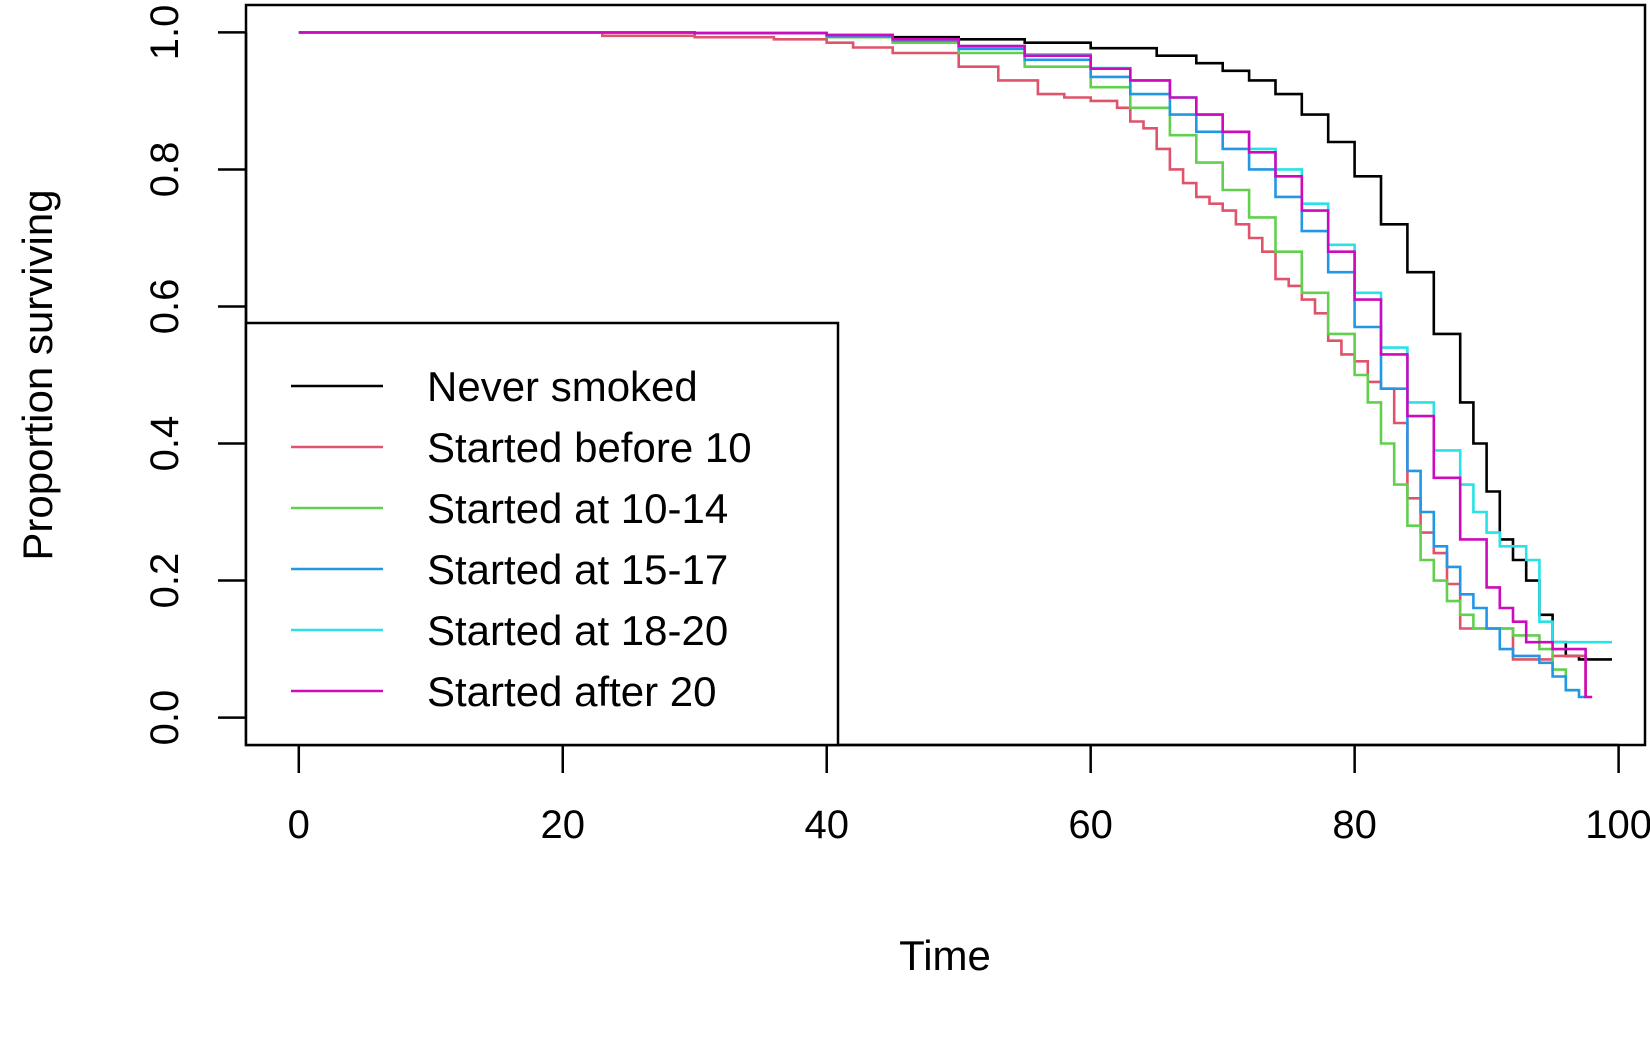 This screenshot has height=1050, width=1650. Describe the element at coordinates (165, 718) in the screenshot. I see `y-tick-label: 0.0` at that location.